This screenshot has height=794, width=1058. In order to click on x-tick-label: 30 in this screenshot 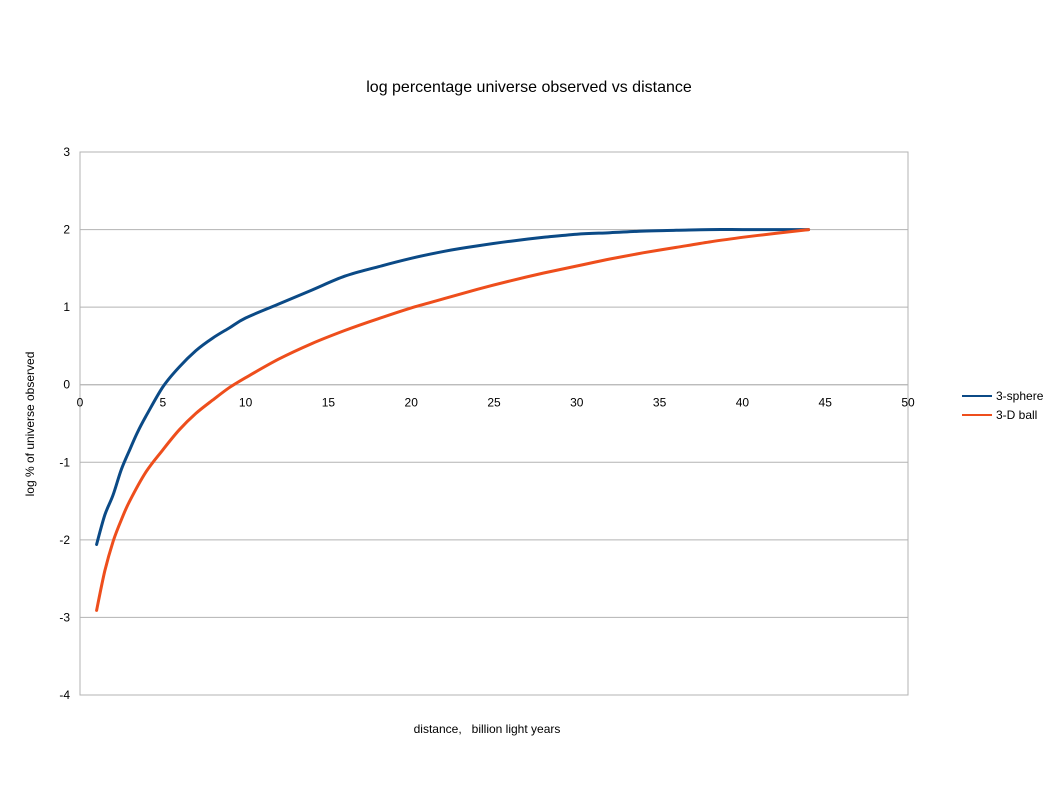, I will do `click(577, 403)`.